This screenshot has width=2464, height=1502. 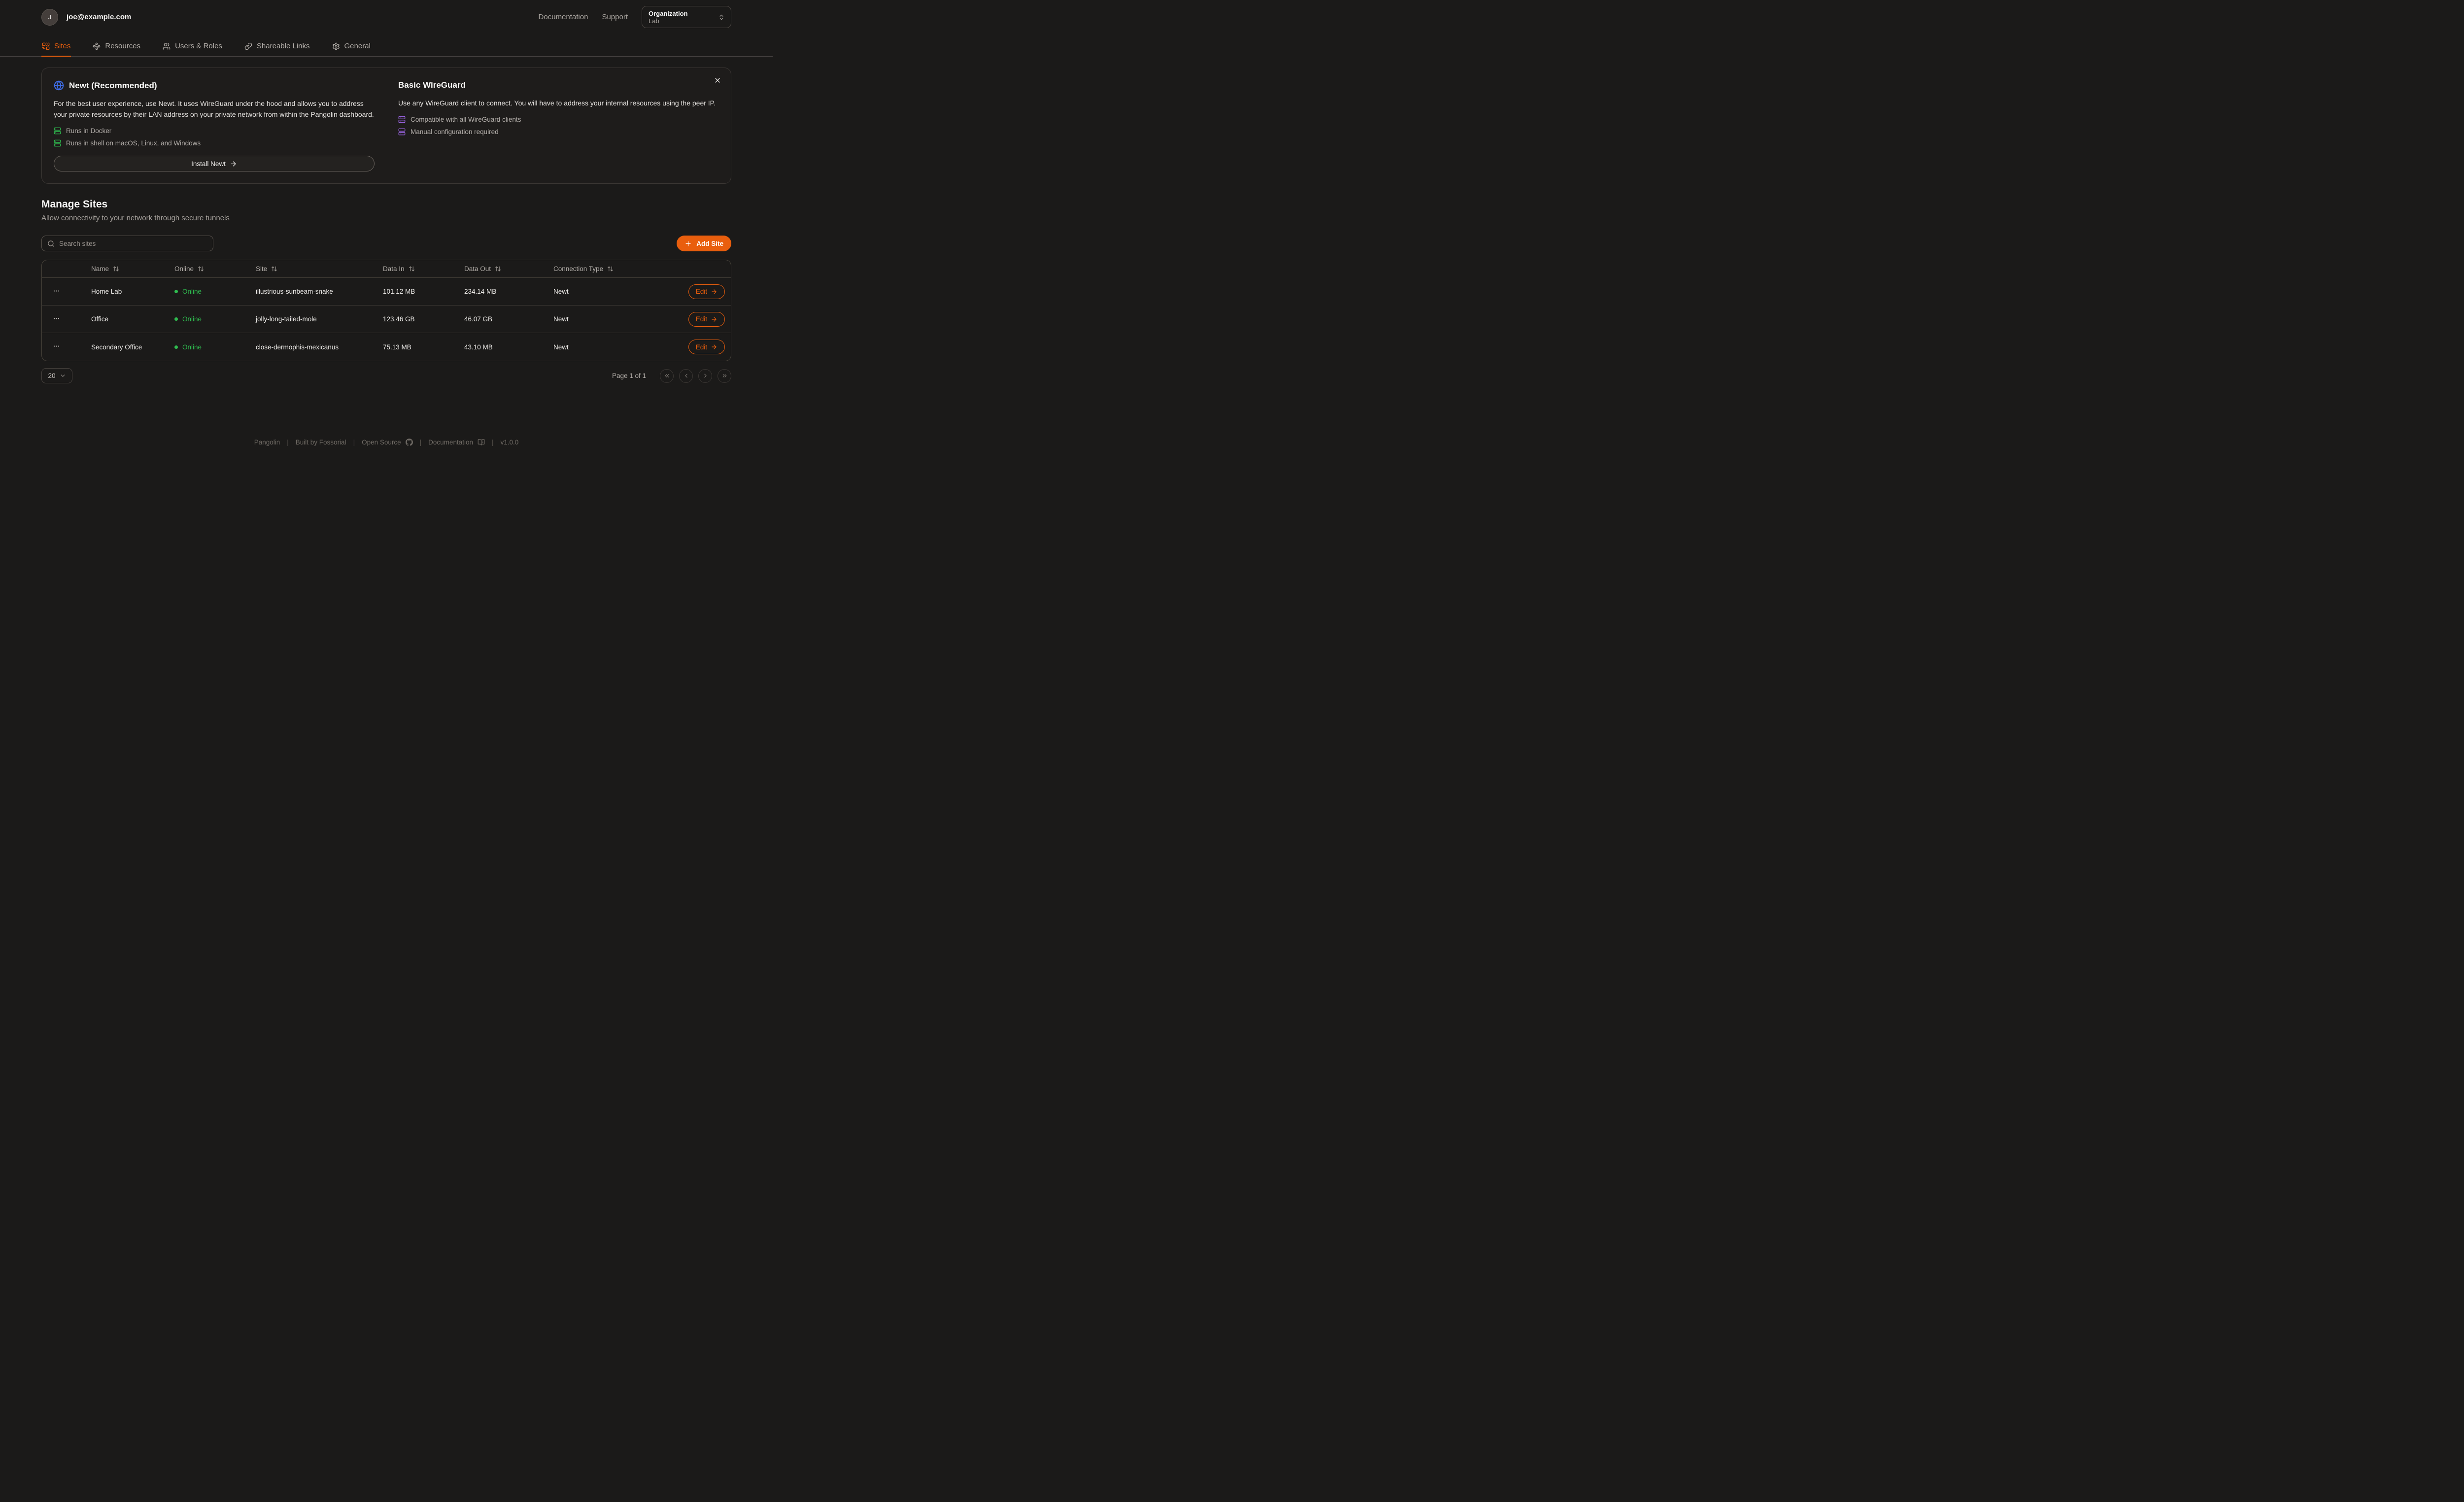 I want to click on previous-page-button, so click(x=686, y=376).